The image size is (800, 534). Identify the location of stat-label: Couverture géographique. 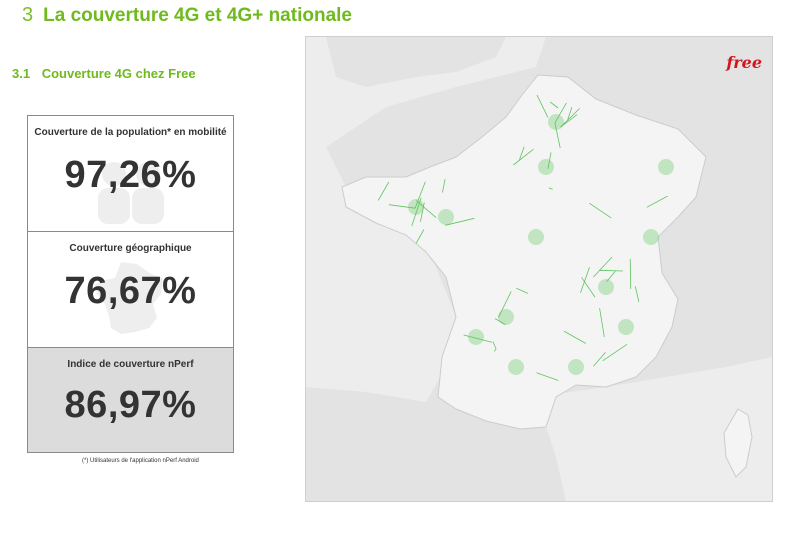
(130, 248).